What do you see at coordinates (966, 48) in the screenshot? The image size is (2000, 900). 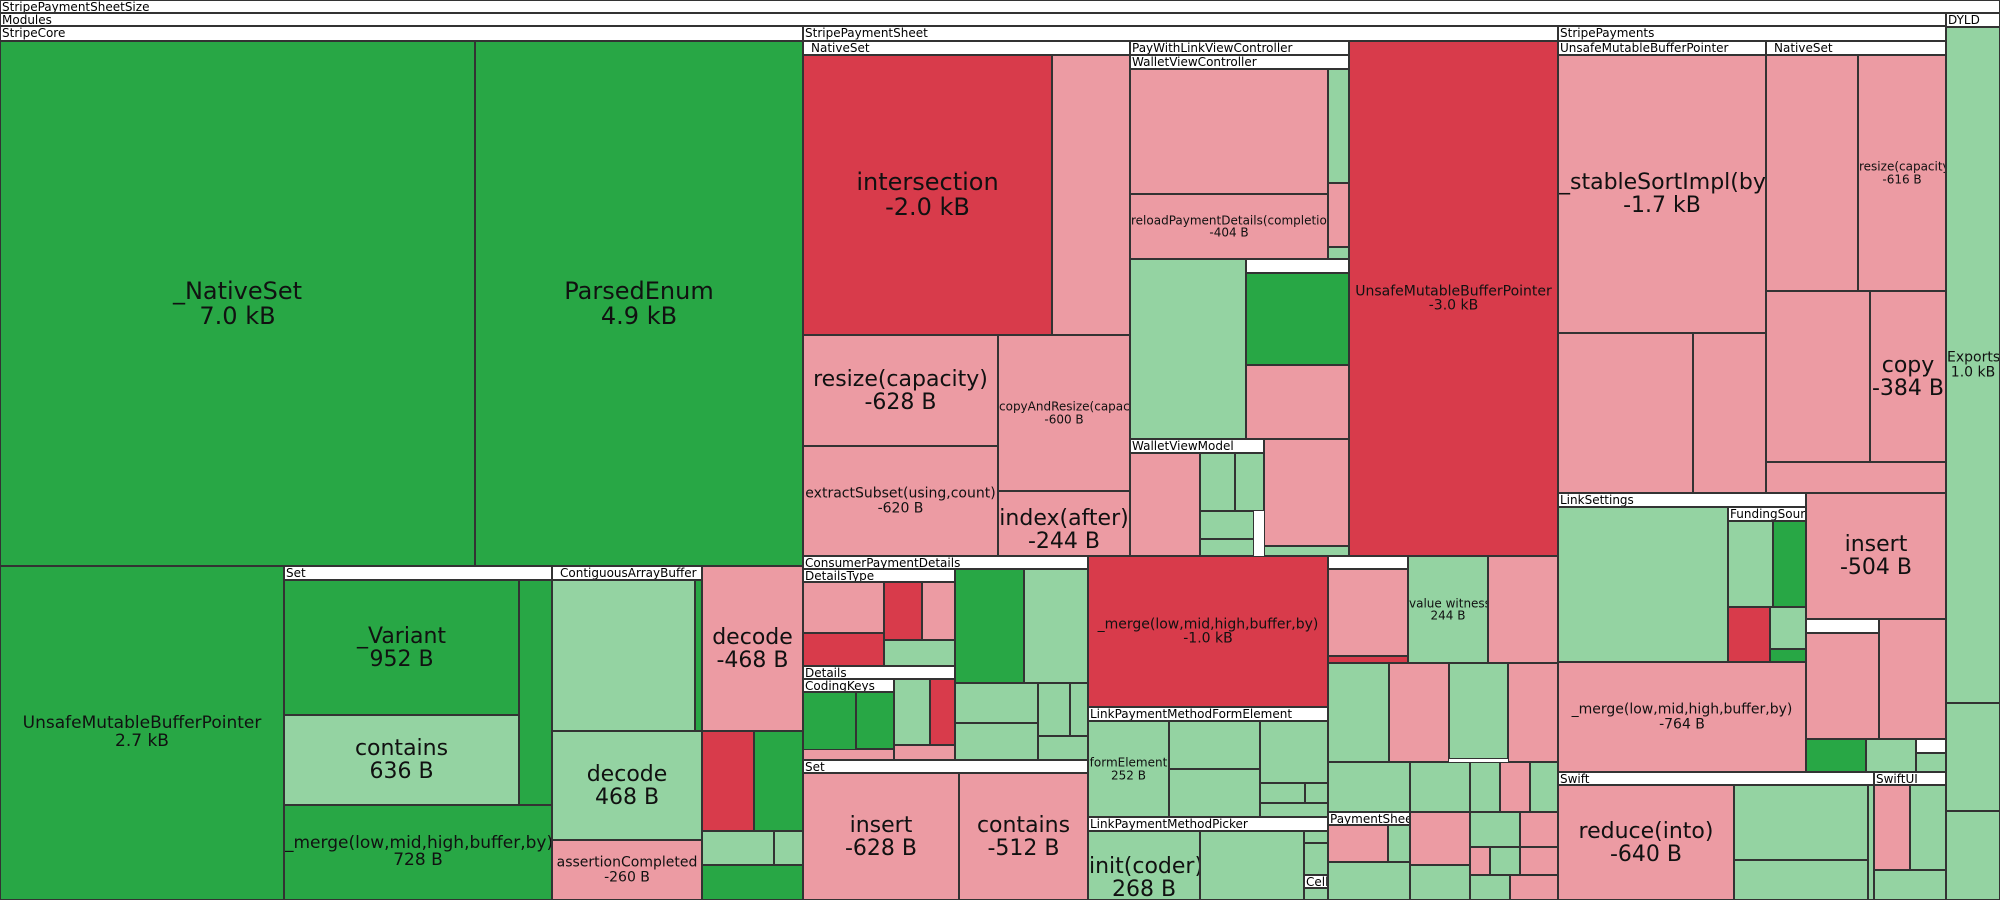 I see `header-sheet-native-set: _NativeSet` at bounding box center [966, 48].